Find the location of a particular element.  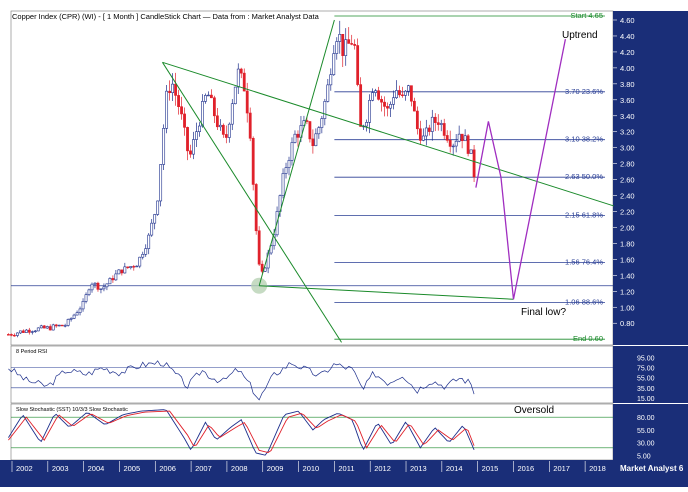

rsi-axis-tick-label: 95.00 is located at coordinates (646, 359).